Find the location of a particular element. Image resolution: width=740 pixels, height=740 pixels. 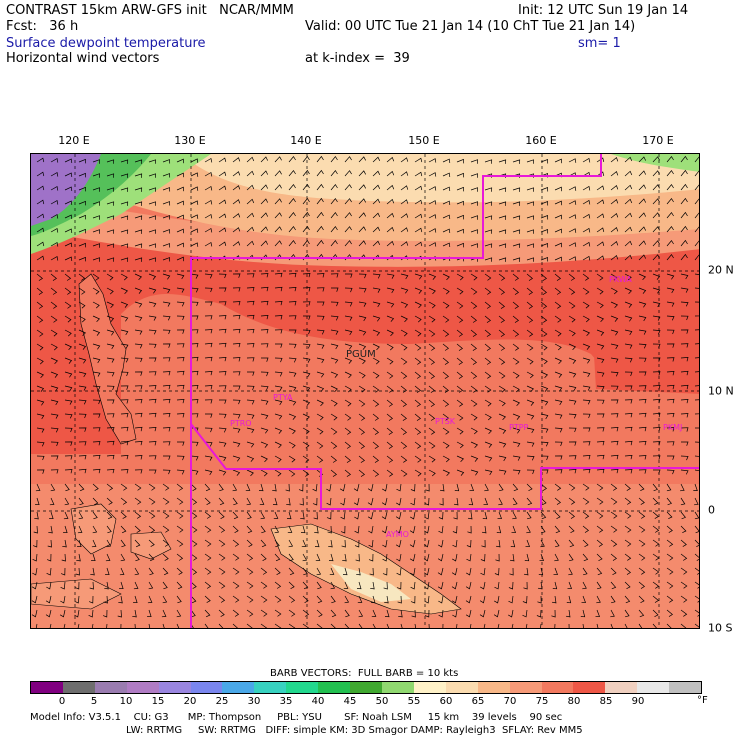

color-scale-bar is located at coordinates (366, 687).